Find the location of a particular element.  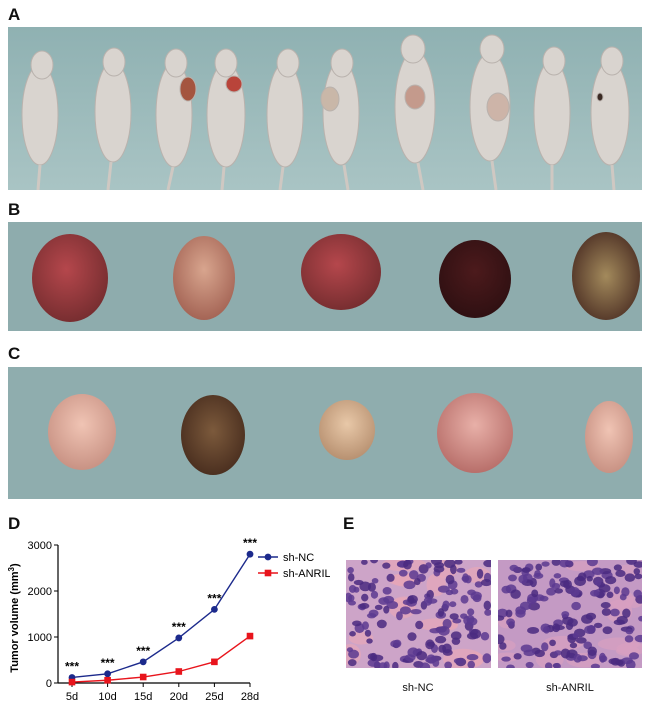

y-tick-label-3: 3000 is located at coordinates (40, 546).